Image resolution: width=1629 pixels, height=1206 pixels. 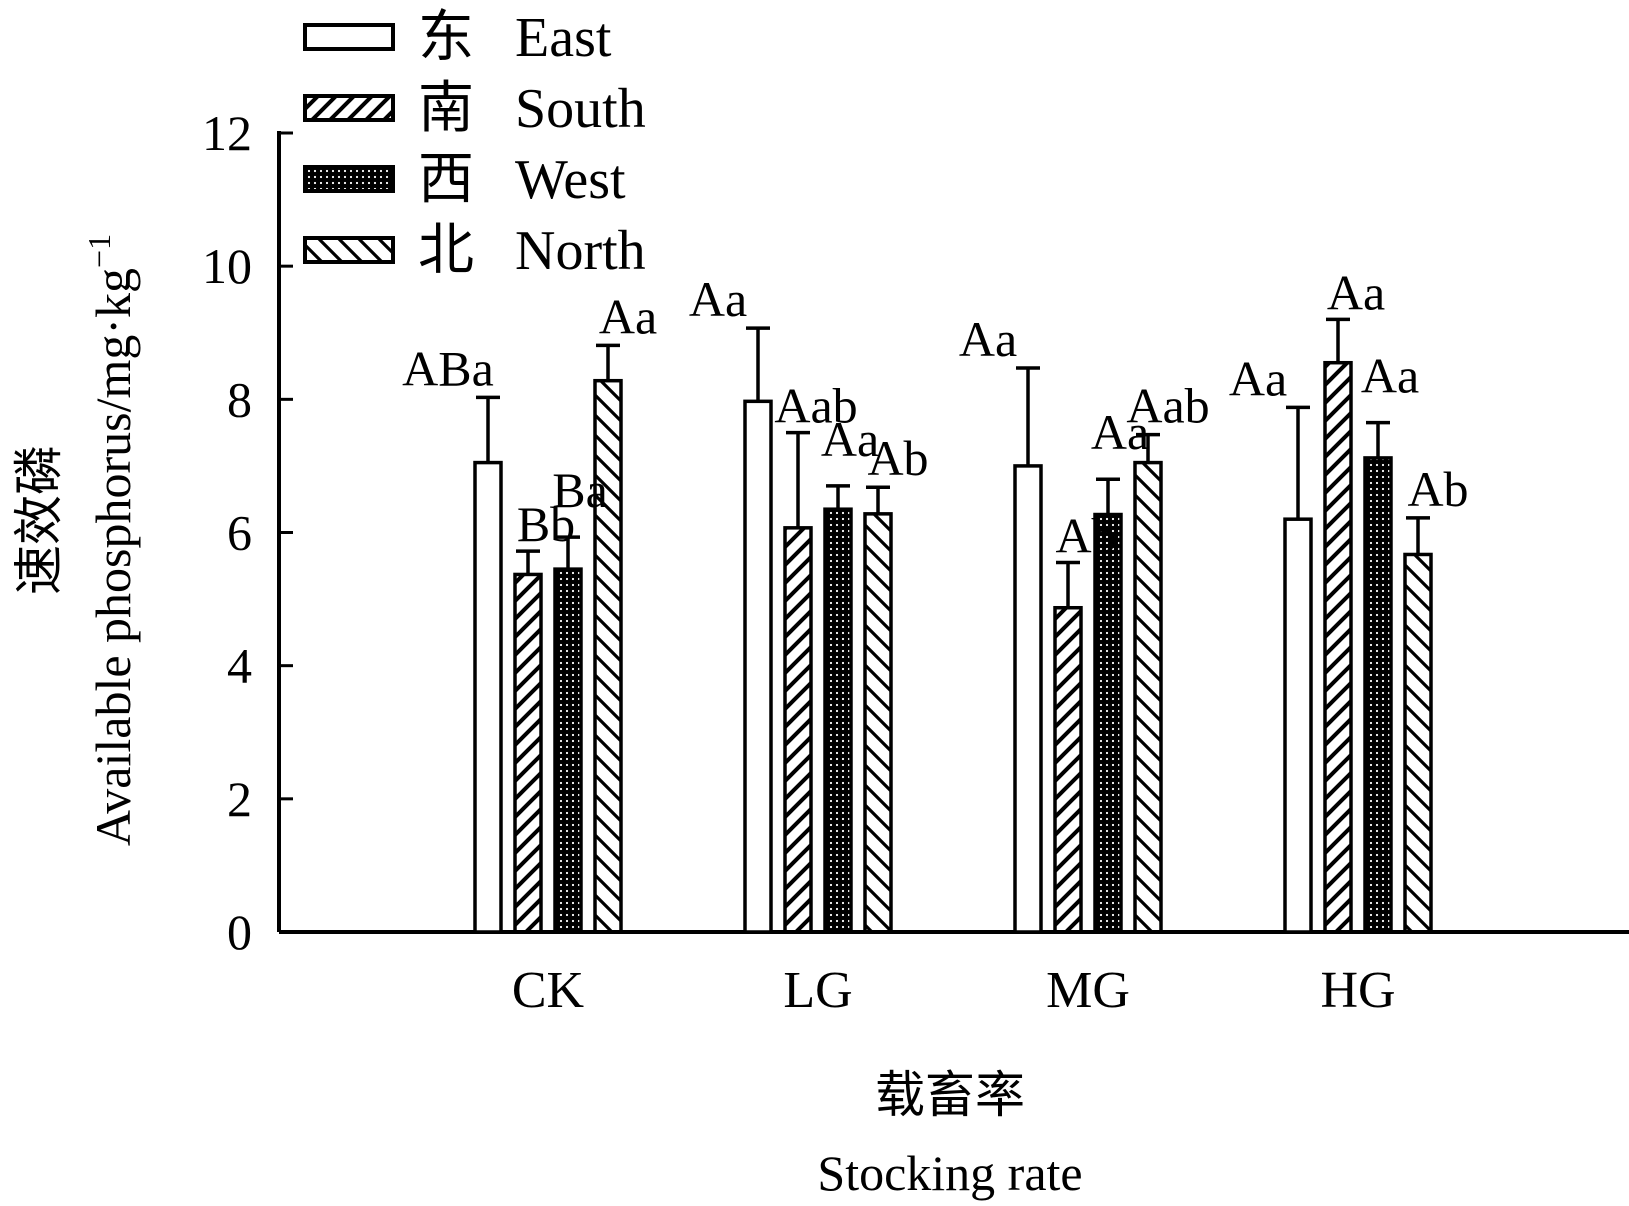 I want to click on significance-label: Ba, so click(x=580, y=490).